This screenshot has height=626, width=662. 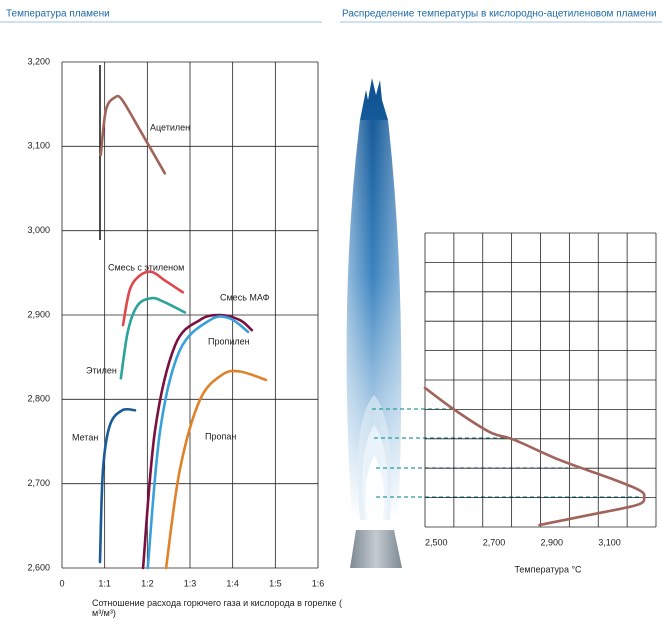 What do you see at coordinates (190, 583) in the screenshot?
I see `x-tick-label: 1:3` at bounding box center [190, 583].